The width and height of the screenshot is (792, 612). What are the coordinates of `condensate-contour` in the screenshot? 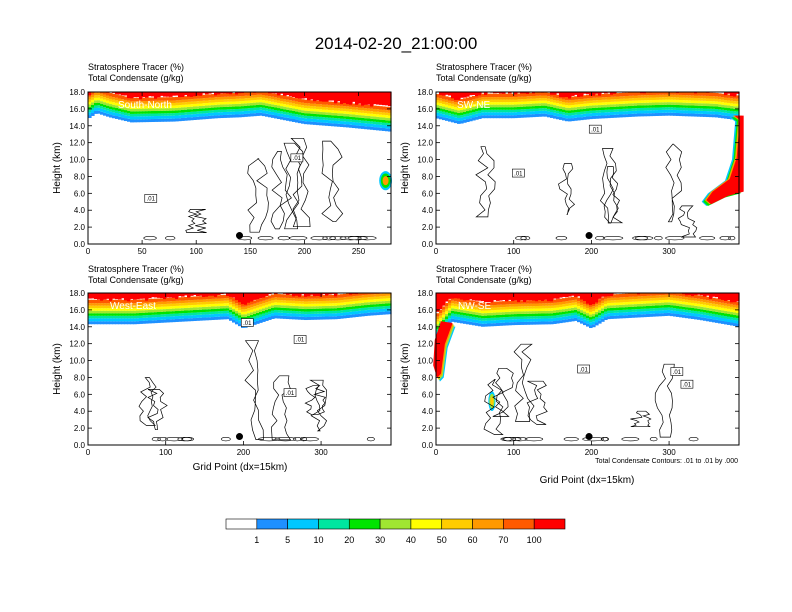 It's located at (150, 238).